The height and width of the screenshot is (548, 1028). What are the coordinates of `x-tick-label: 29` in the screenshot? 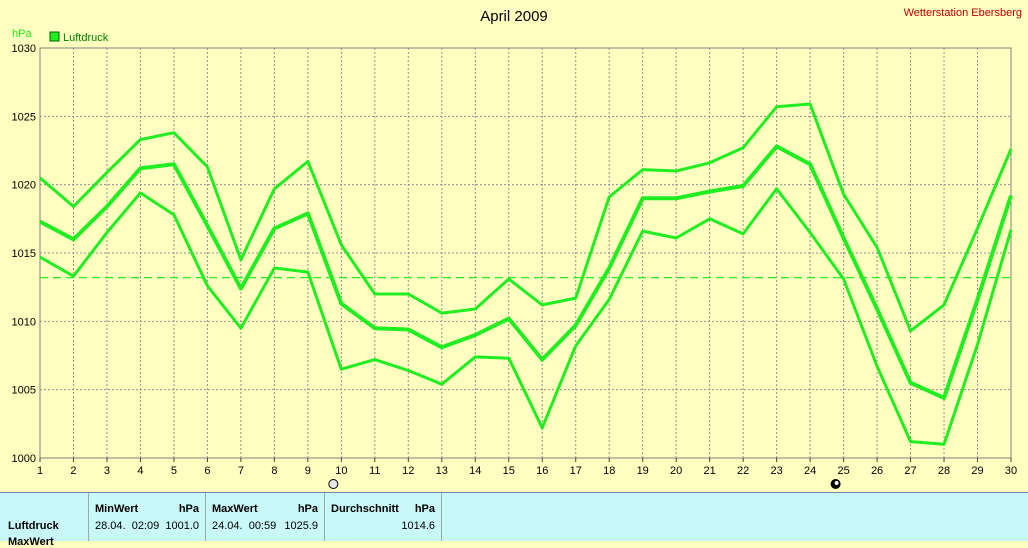 It's located at (977, 471).